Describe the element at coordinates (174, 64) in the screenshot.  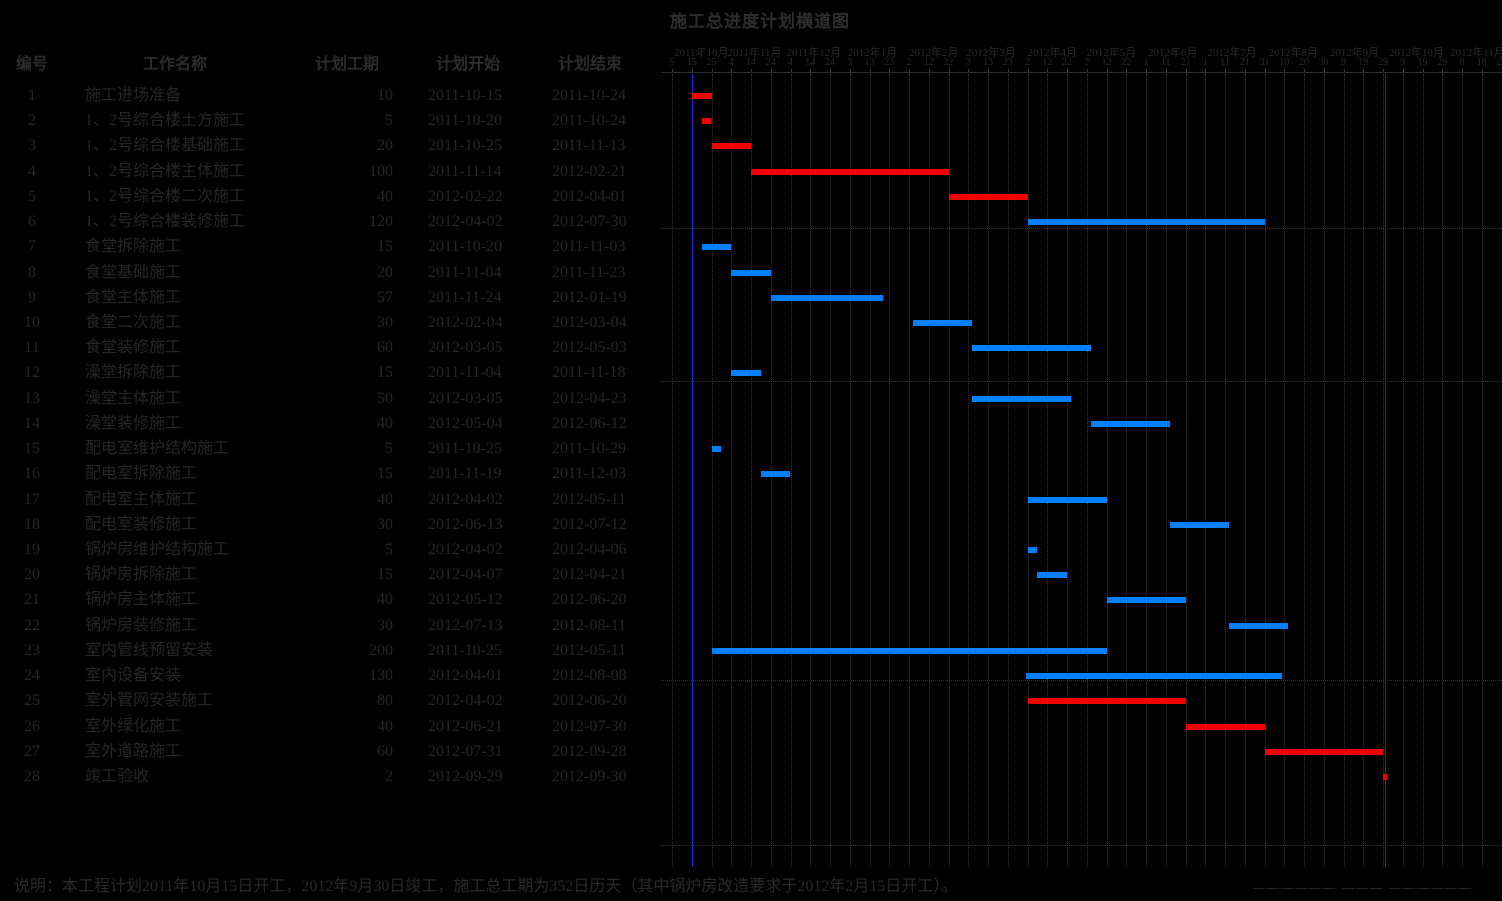
I see `col-header-name: 工作名称` at that location.